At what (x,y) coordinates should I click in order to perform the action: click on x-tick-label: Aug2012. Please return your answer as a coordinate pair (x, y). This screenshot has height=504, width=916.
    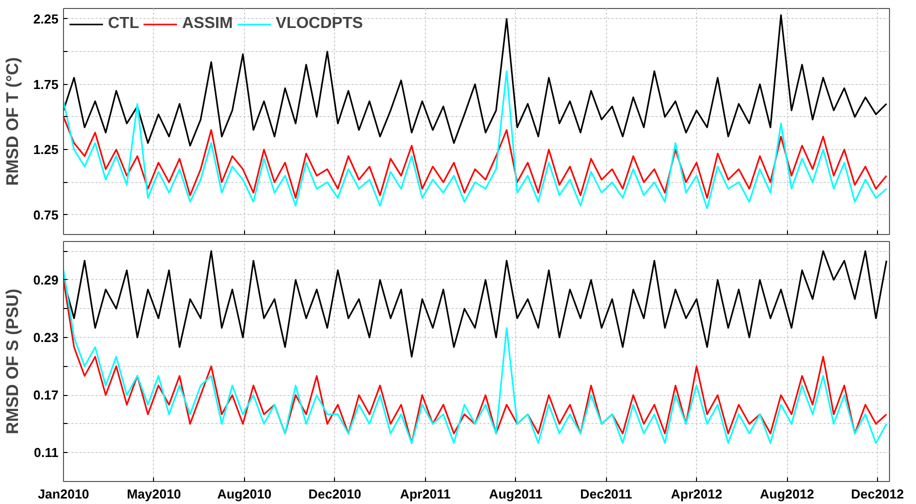
    Looking at the image, I should click on (787, 494).